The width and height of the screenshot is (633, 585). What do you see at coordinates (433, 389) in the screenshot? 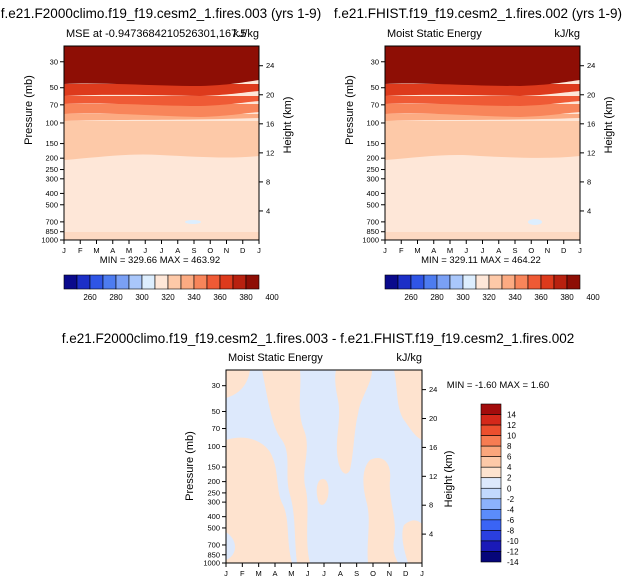
I see `height-tick-label: 24` at bounding box center [433, 389].